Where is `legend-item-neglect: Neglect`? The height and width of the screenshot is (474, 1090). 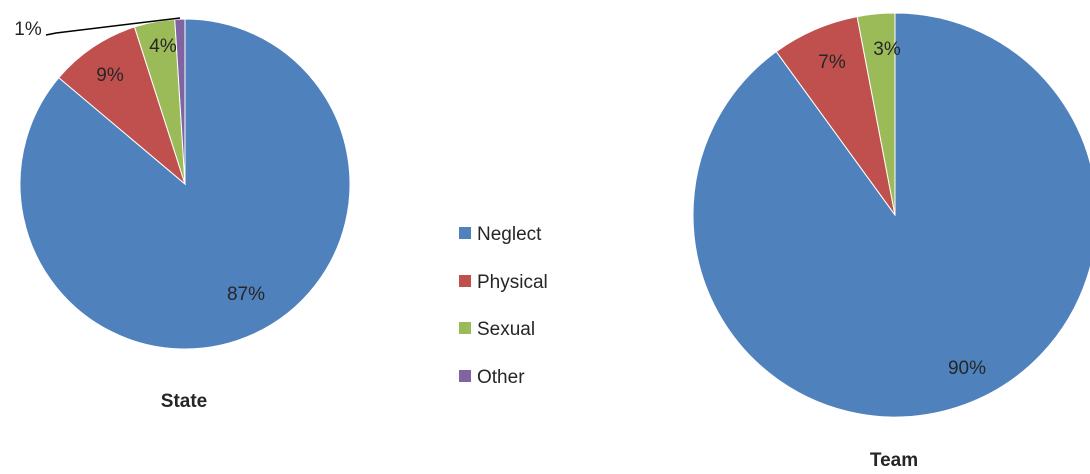 legend-item-neglect: Neglect is located at coordinates (500, 234).